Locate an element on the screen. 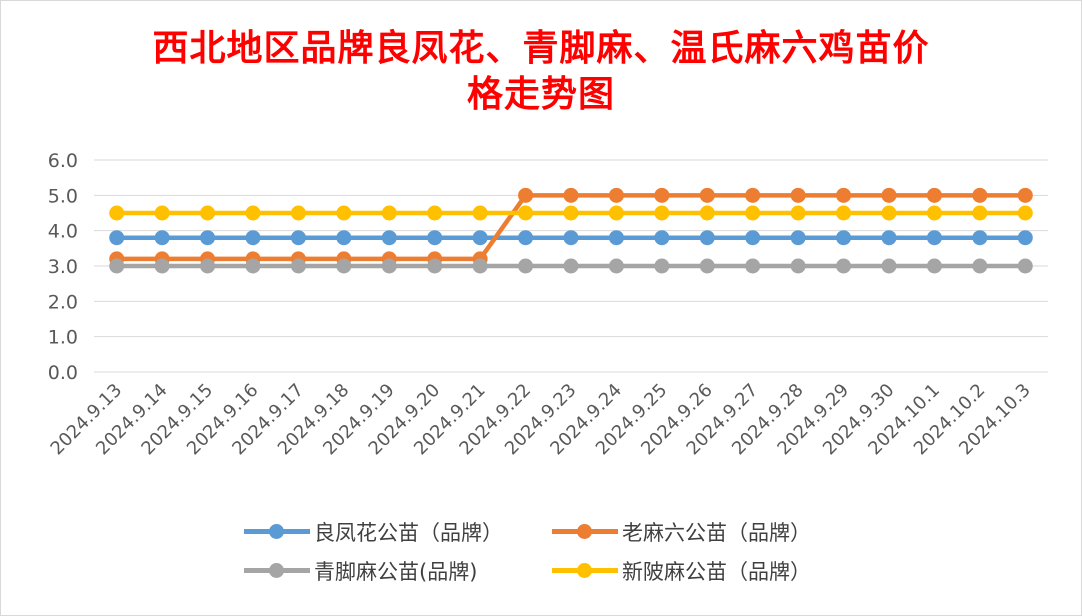  y-tick-label: 0.0 is located at coordinates (63, 373).